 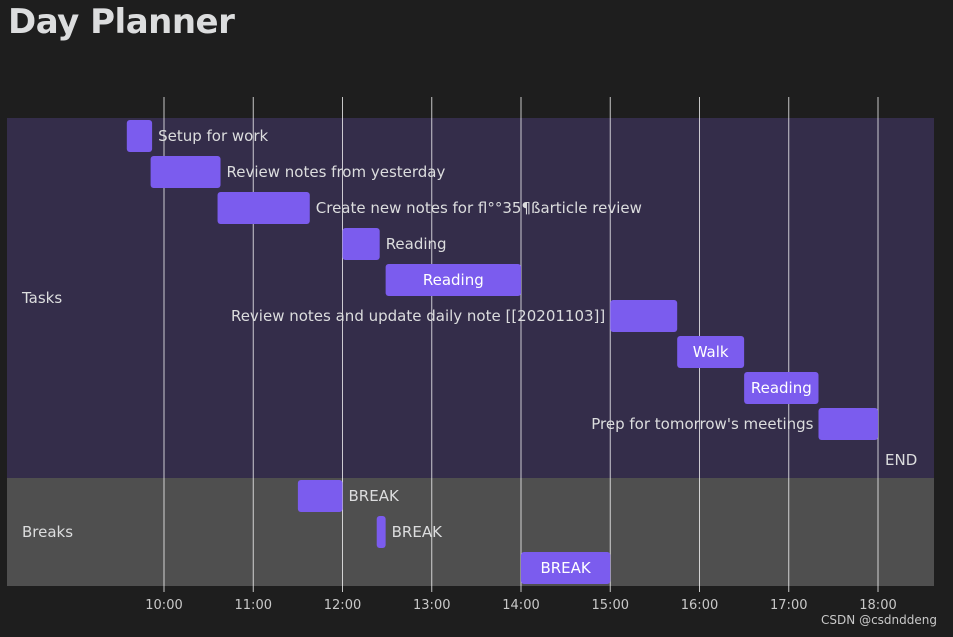 What do you see at coordinates (213, 136) in the screenshot?
I see `task-label: Setup for work` at bounding box center [213, 136].